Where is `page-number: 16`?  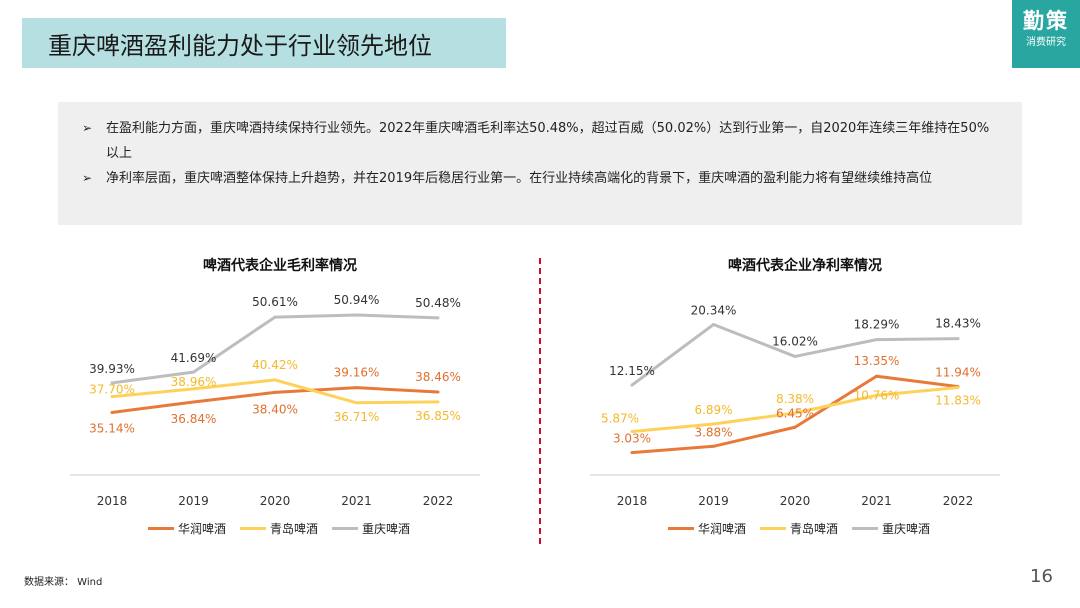 page-number: 16 is located at coordinates (1041, 576).